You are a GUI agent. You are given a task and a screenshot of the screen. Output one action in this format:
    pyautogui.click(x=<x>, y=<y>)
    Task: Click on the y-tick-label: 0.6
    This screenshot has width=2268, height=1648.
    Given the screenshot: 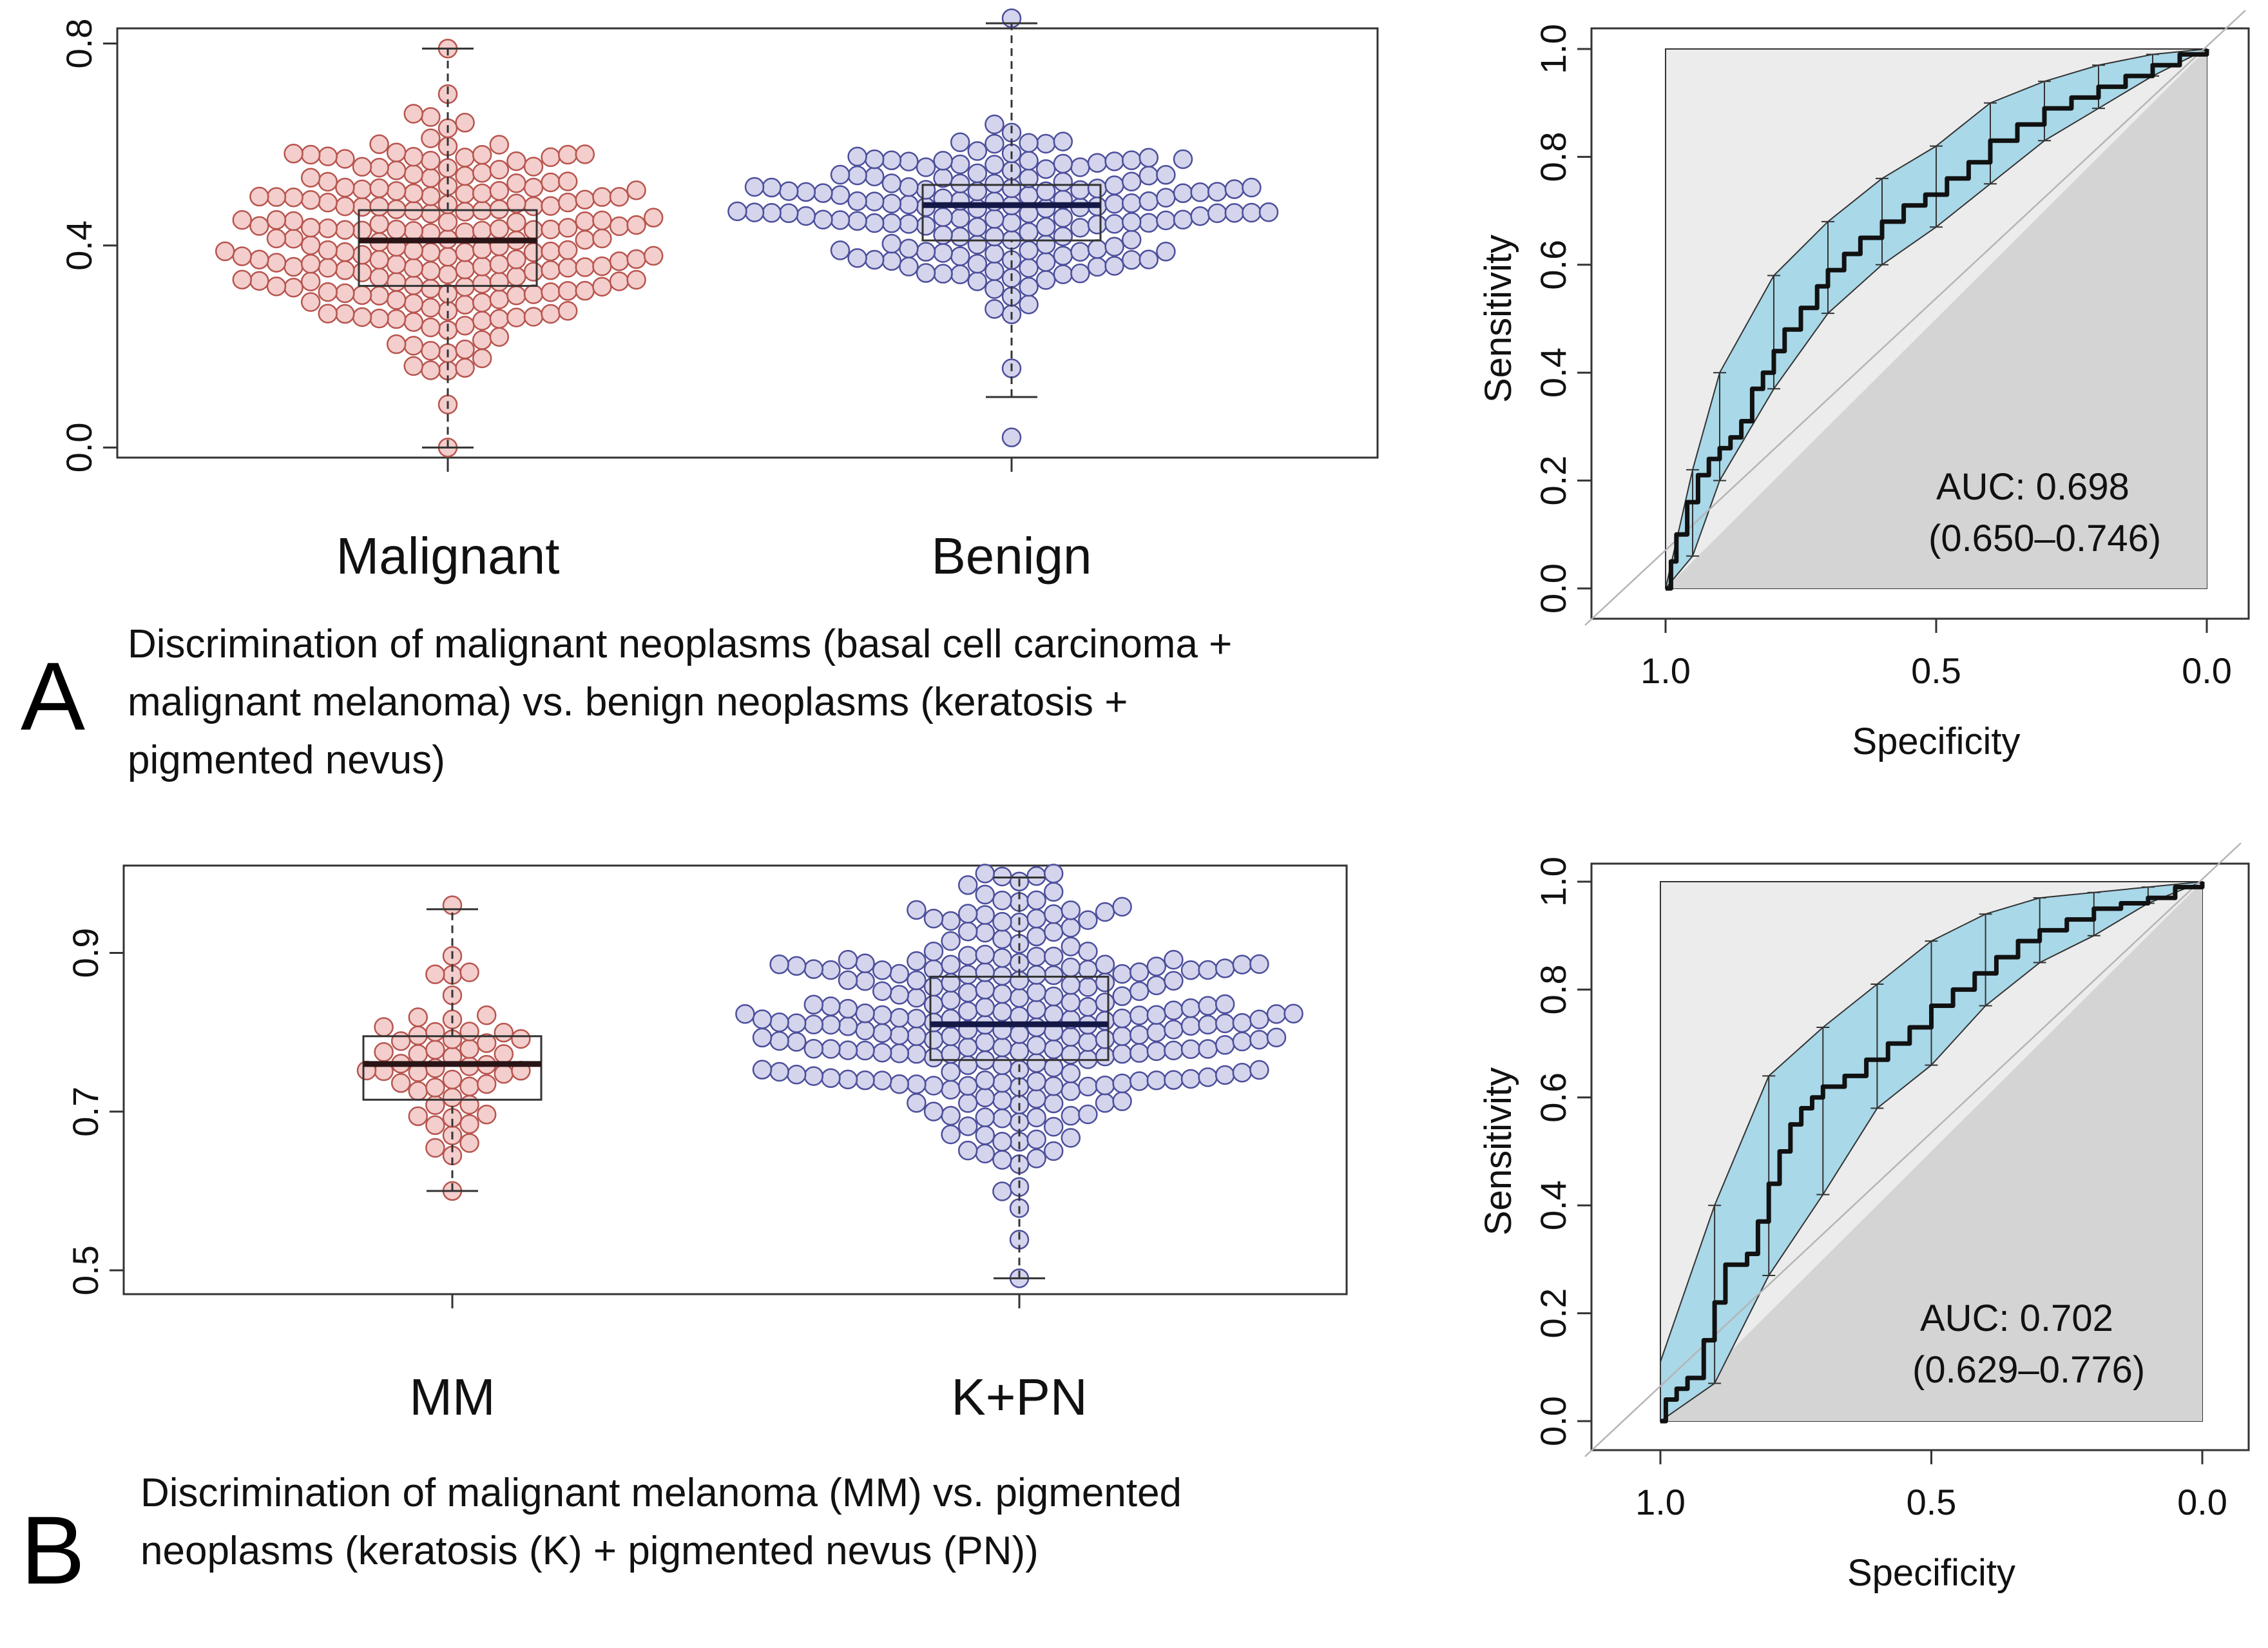 What is the action you would take?
    pyautogui.click(x=1553, y=1097)
    